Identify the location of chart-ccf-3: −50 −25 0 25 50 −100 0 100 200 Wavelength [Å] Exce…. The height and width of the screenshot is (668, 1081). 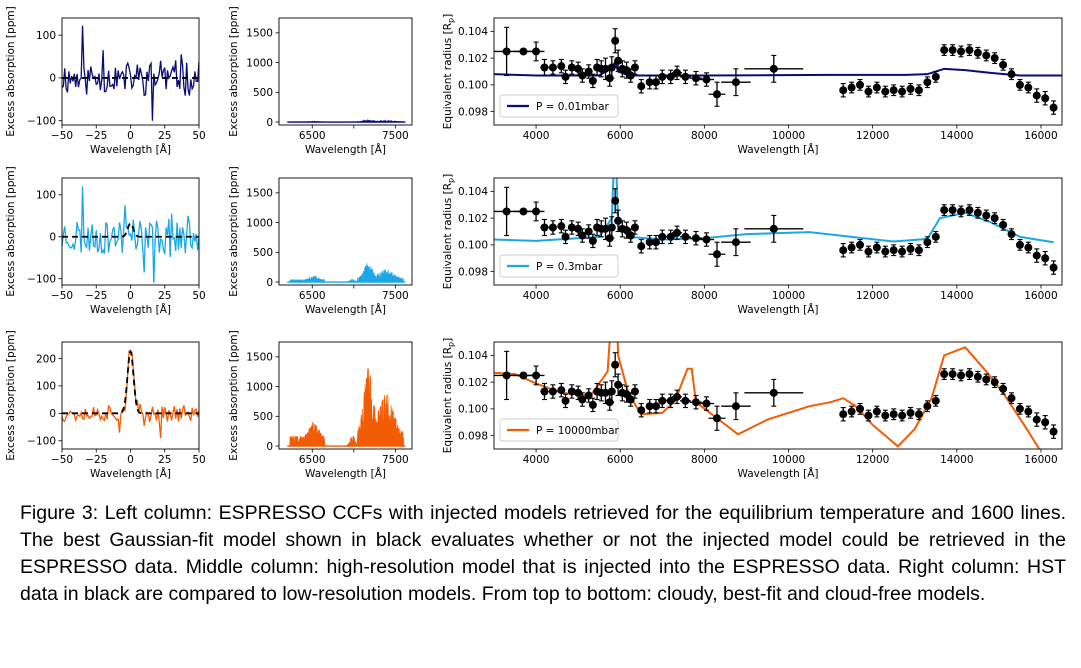
(105, 405).